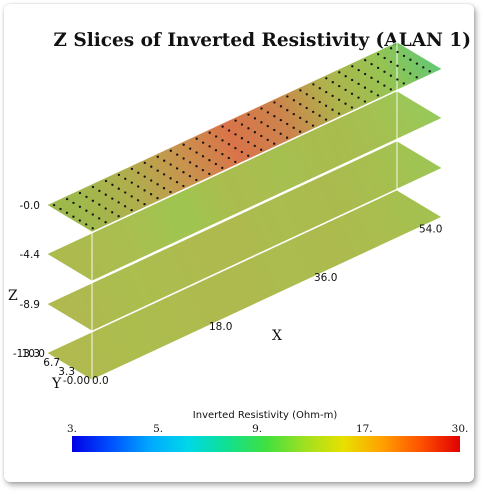 This screenshot has width=483, height=494. Describe the element at coordinates (100, 381) in the screenshot. I see `x-tick-label: 0.0` at that location.